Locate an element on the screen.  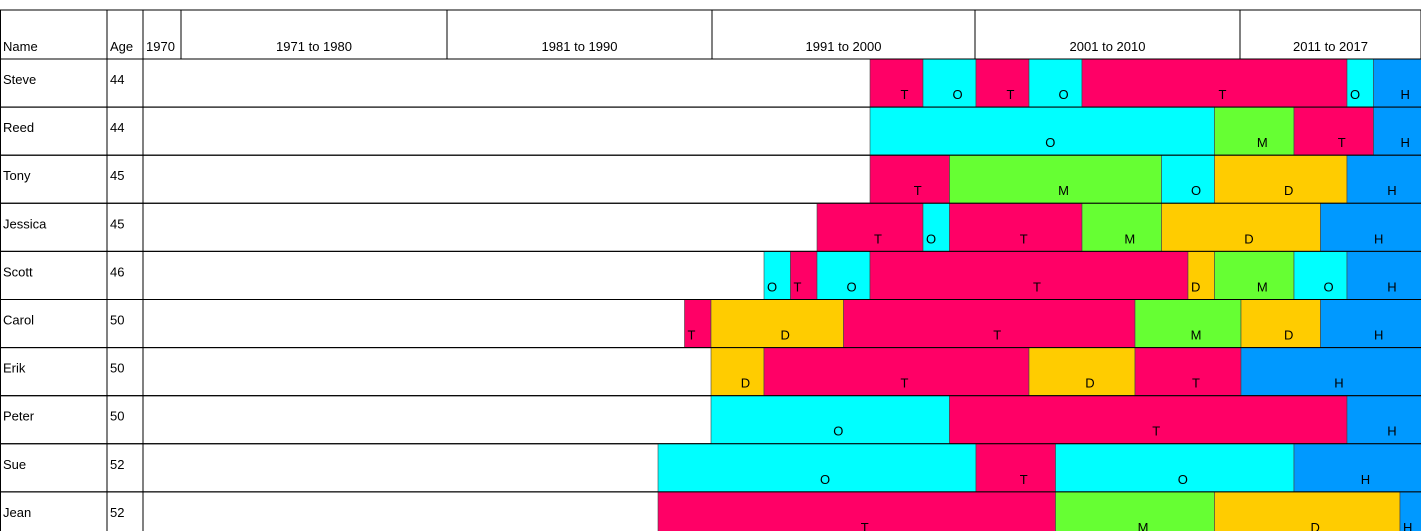
row-age: 46 is located at coordinates (117, 271).